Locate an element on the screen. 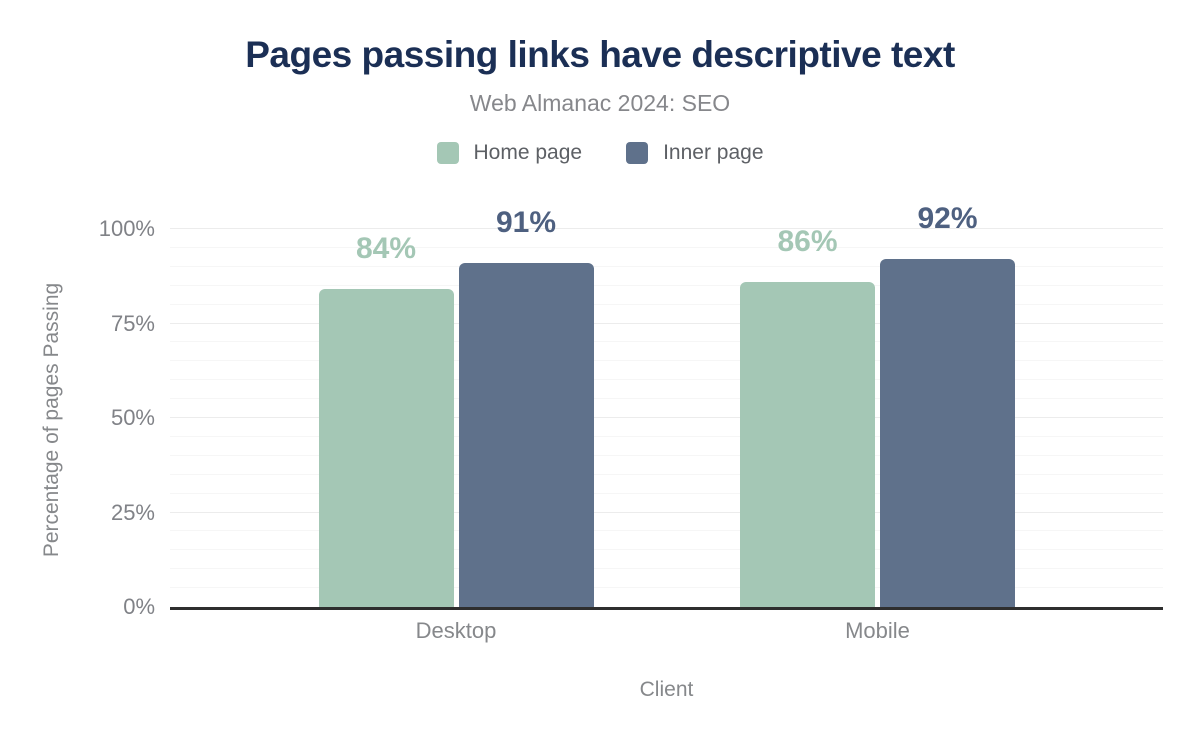  legend-label: Home page is located at coordinates (528, 152).